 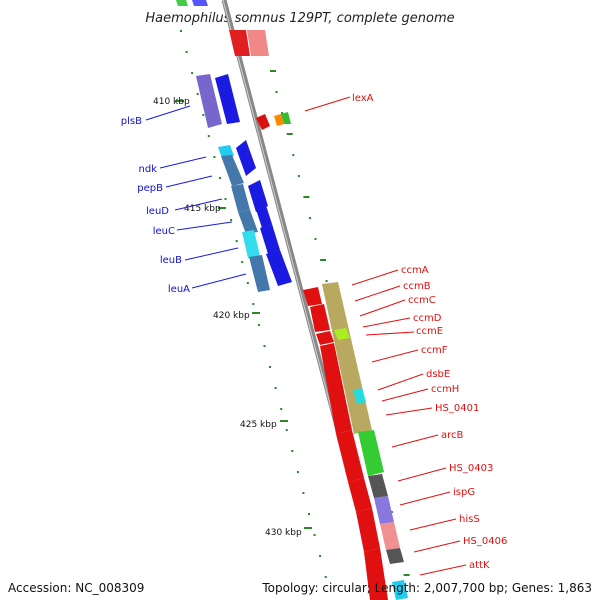 I want to click on left-labels: plsB ndk pepB leuD leuC leuB leuA, so click(x=155, y=205).